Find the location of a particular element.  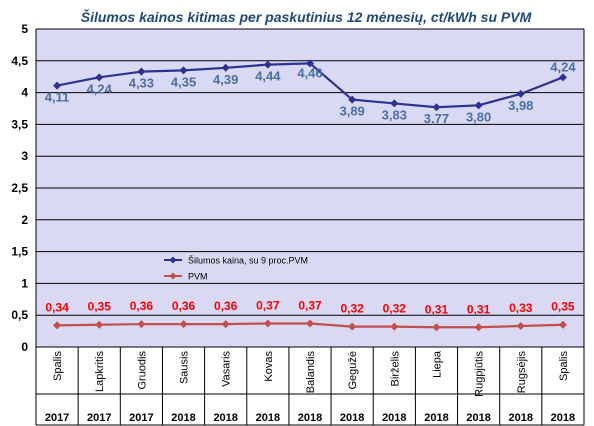

x-tick-label: Gruodis is located at coordinates (142, 370).